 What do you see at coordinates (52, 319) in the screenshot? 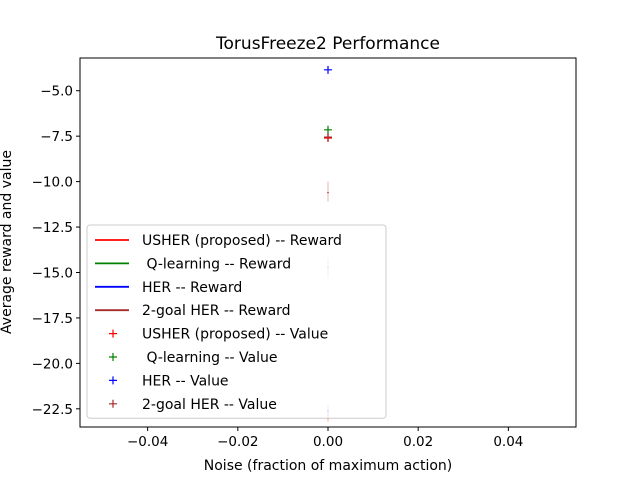
I see `y-tick-label: −17.5` at bounding box center [52, 319].